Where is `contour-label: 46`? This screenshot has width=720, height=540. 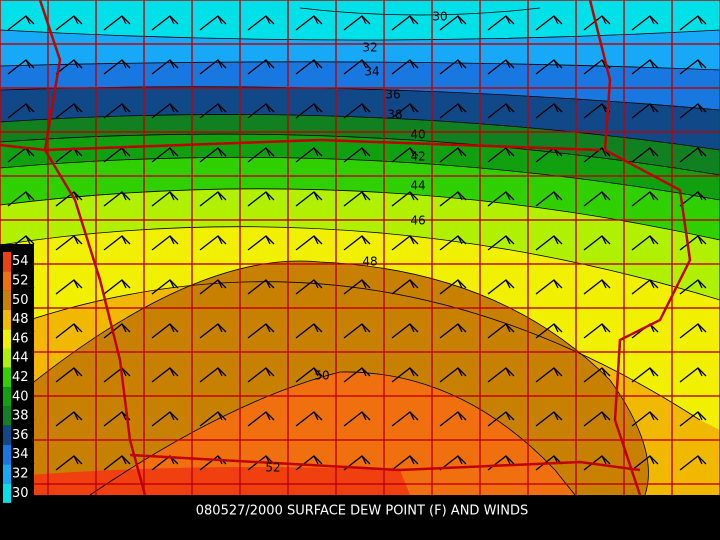 contour-label: 46 is located at coordinates (417, 221).